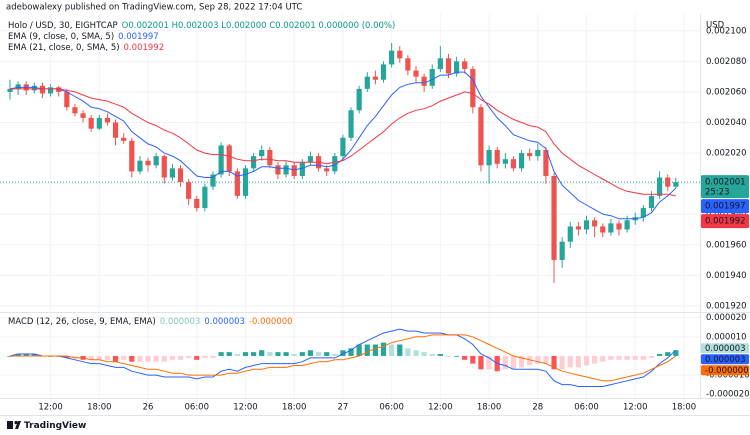 Image resolution: width=750 pixels, height=435 pixels. I want to click on ema9-legend: EMA (9, close, 0, SMA, 5) 0.001997, so click(83, 37).